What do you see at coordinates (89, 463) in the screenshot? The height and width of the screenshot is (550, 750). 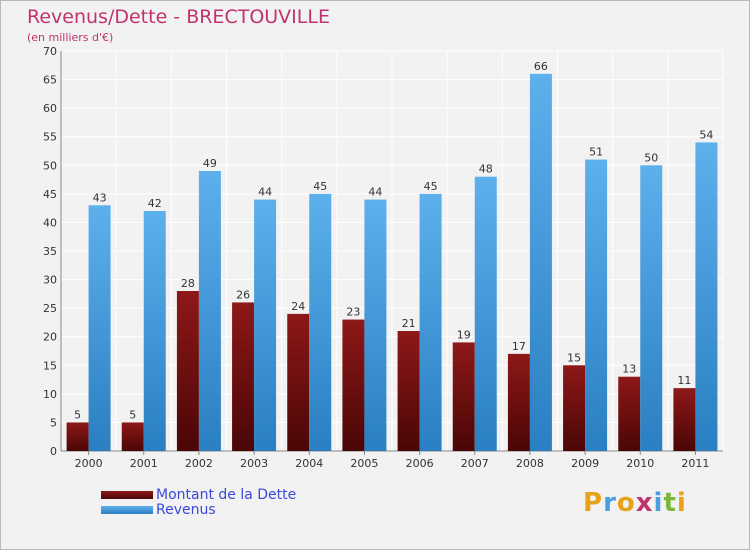 I see `x-tick-label: 2000` at bounding box center [89, 463].